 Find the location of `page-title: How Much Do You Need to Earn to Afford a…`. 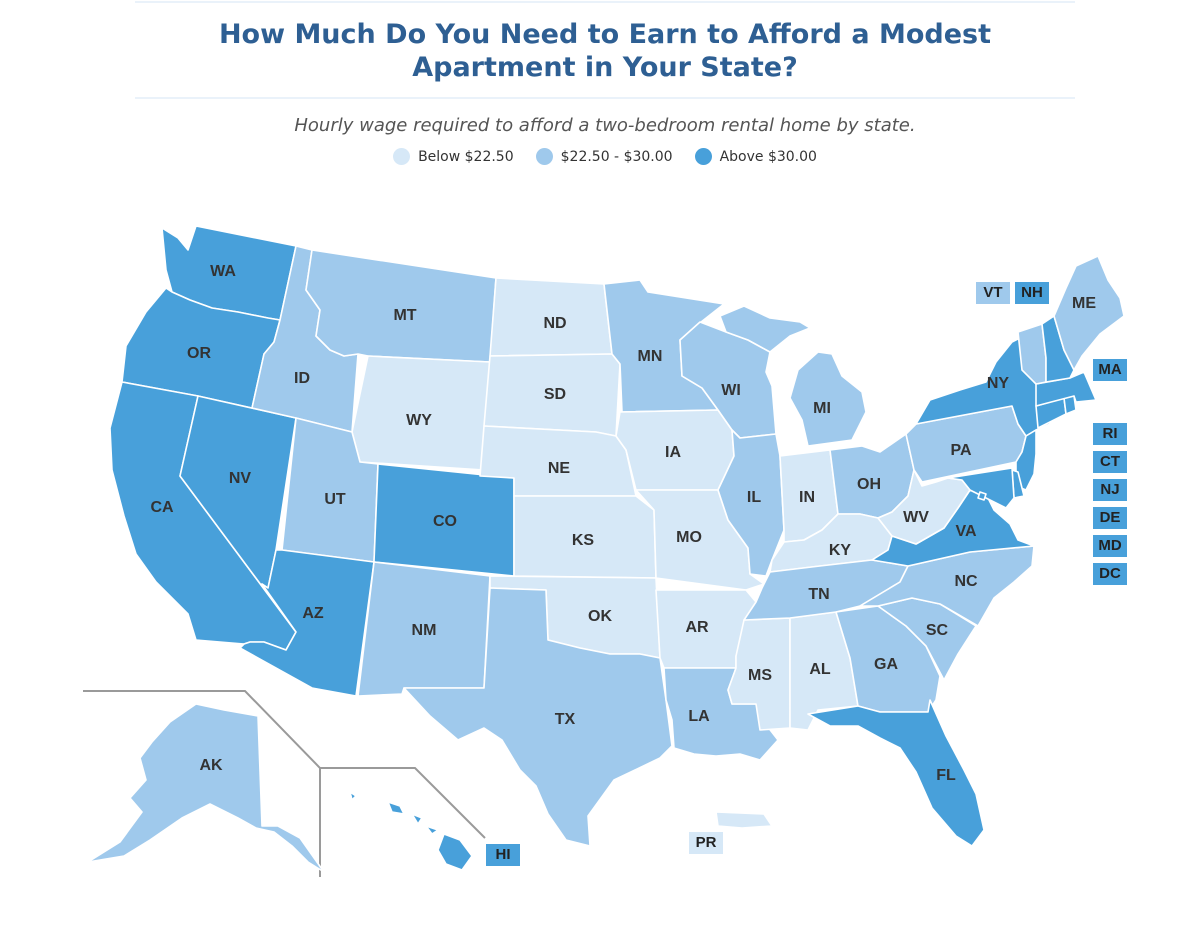

page-title: How Much Do You Need to Earn to Afford a… is located at coordinates (605, 51).